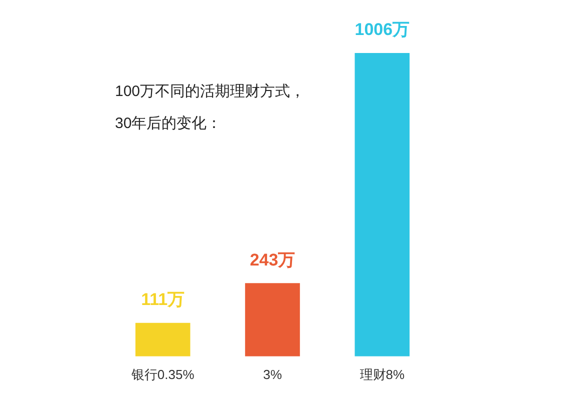 The height and width of the screenshot is (414, 575). What do you see at coordinates (273, 260) in the screenshot?
I see `data-label: 243万` at bounding box center [273, 260].